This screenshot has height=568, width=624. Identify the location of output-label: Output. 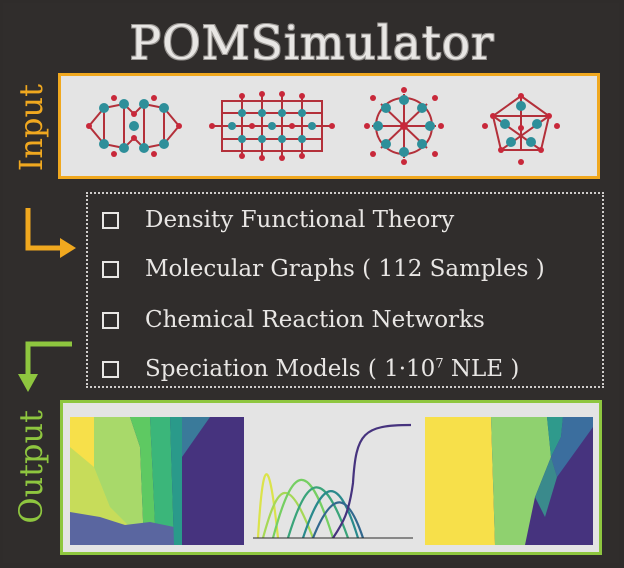
(31, 467).